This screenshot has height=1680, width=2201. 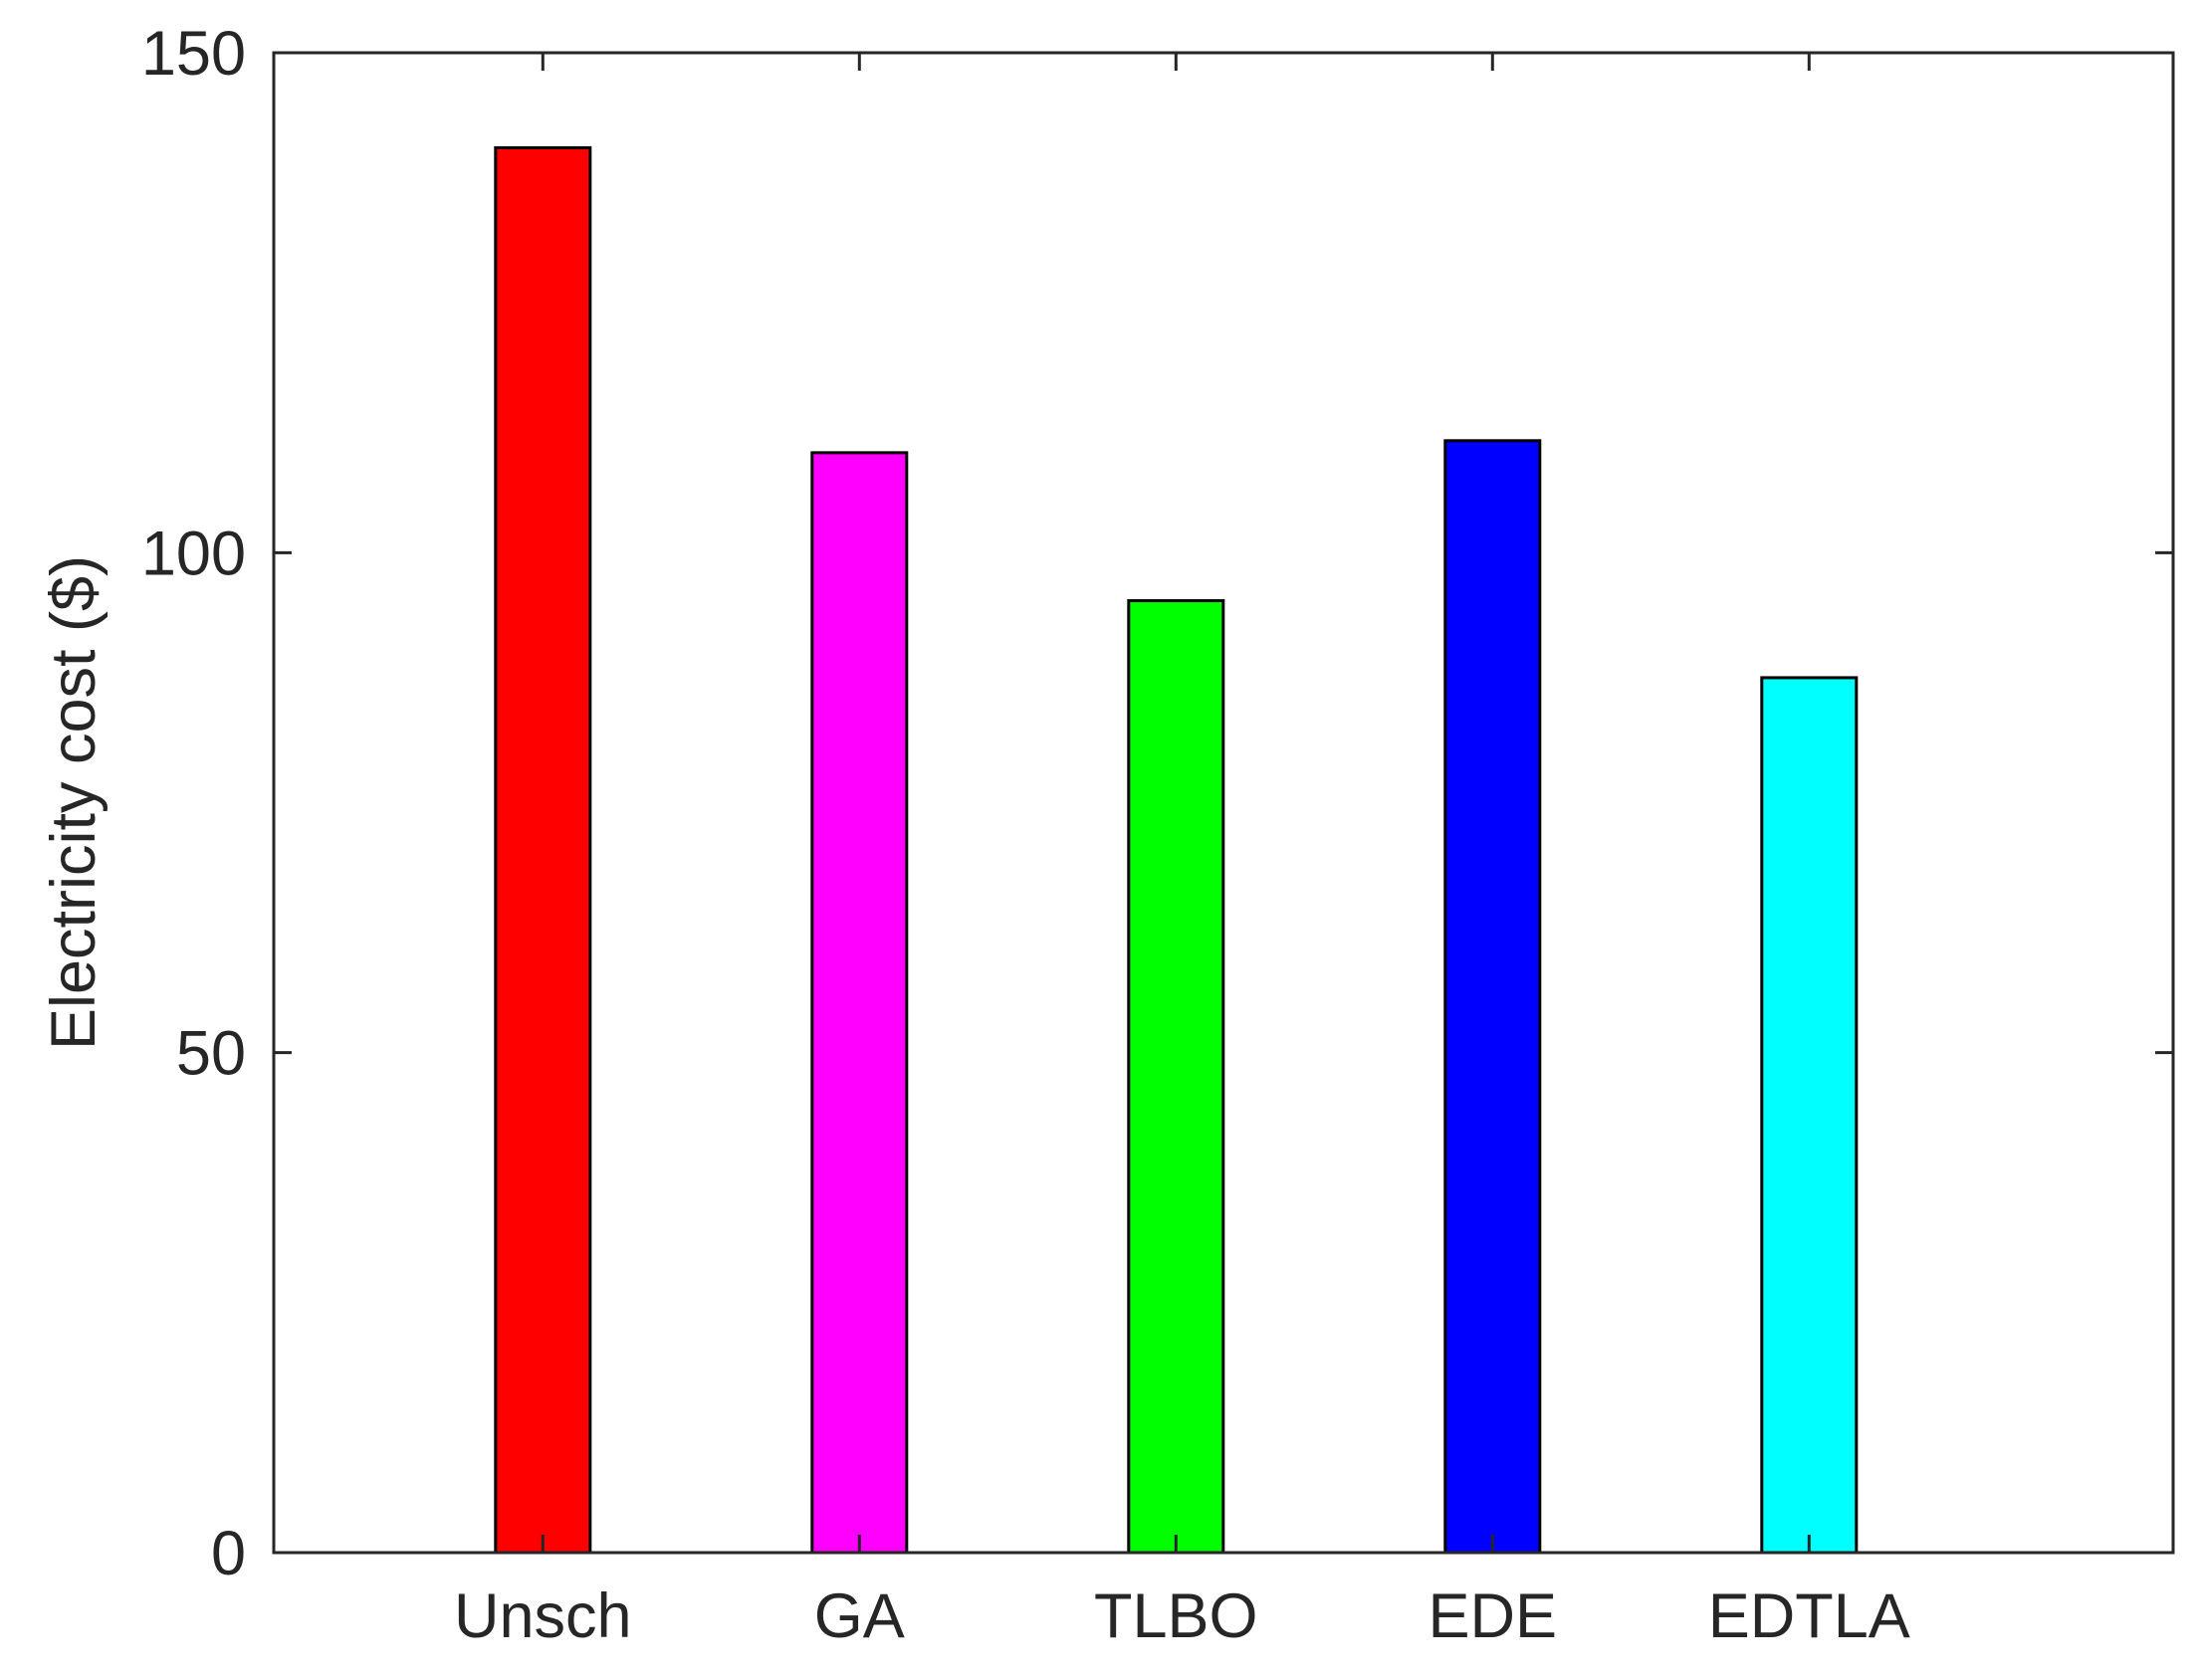 What do you see at coordinates (860, 1003) in the screenshot?
I see `bar-ga` at bounding box center [860, 1003].